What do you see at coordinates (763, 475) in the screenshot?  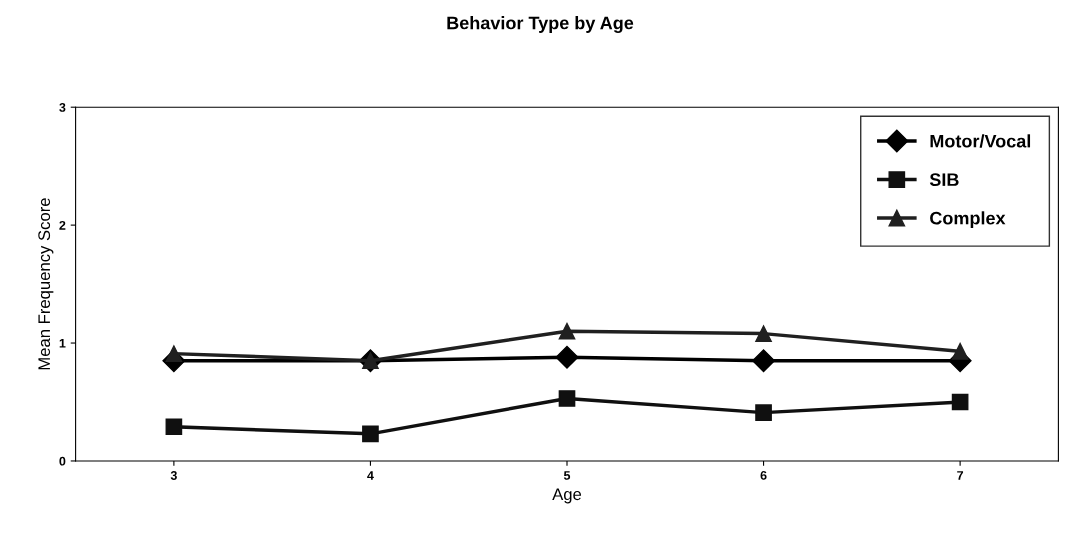 I see `x-tick-label: 6` at bounding box center [763, 475].